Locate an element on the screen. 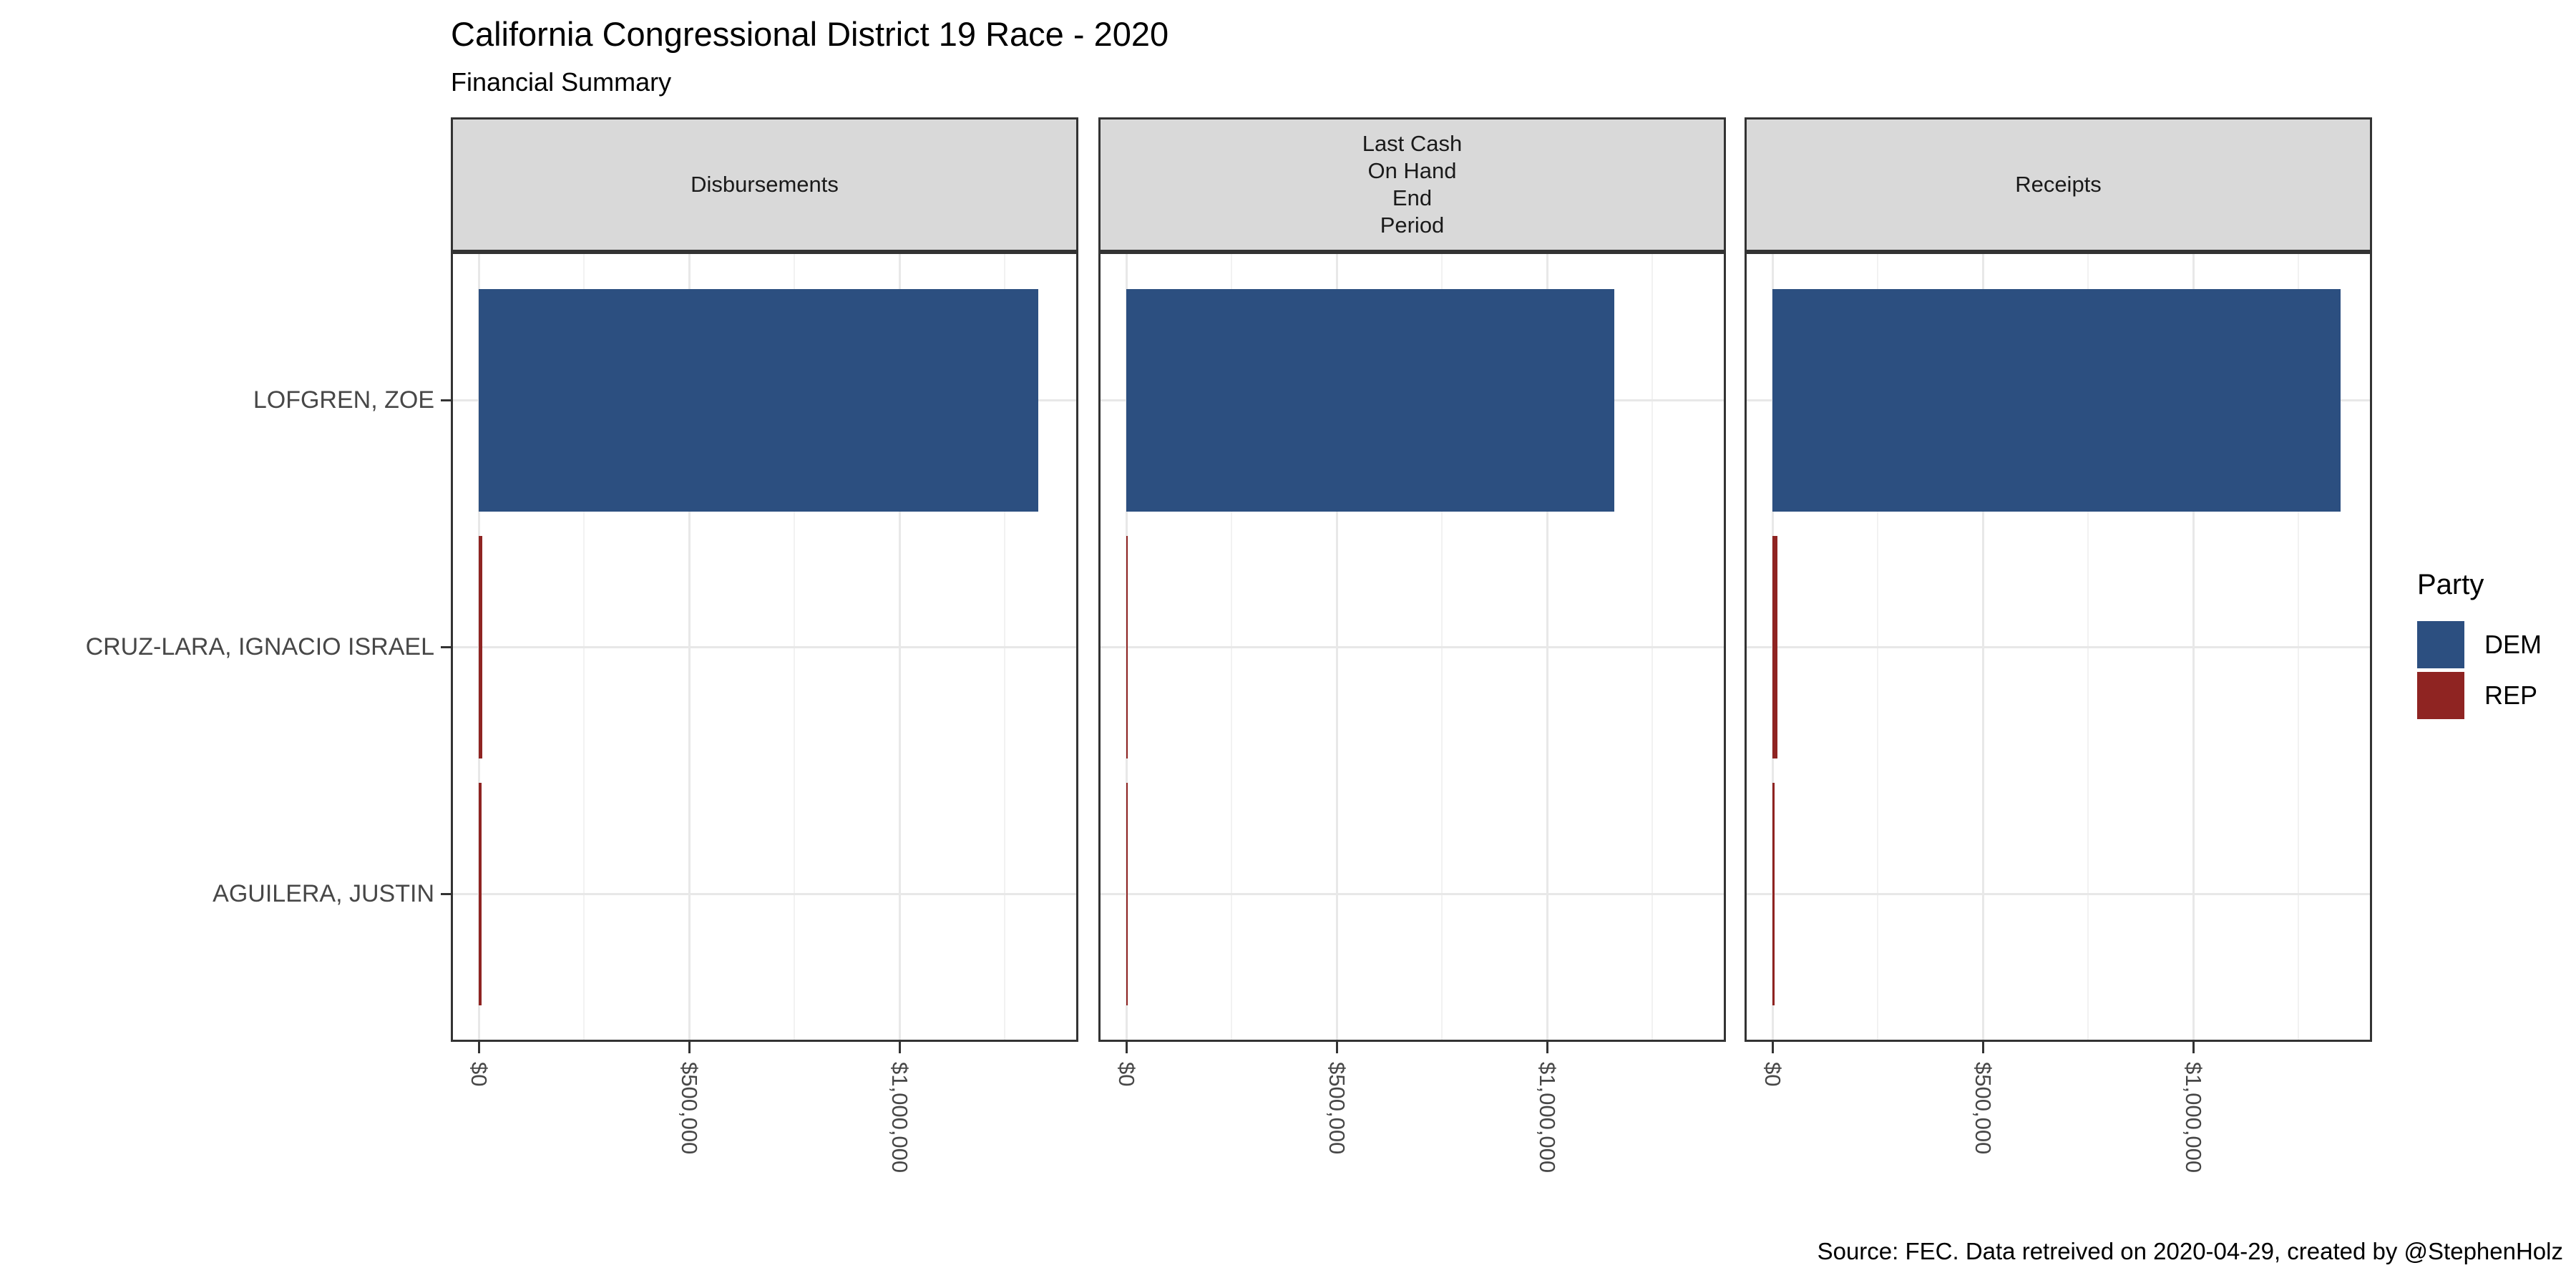  legend-entry: DEM is located at coordinates (2479, 644).